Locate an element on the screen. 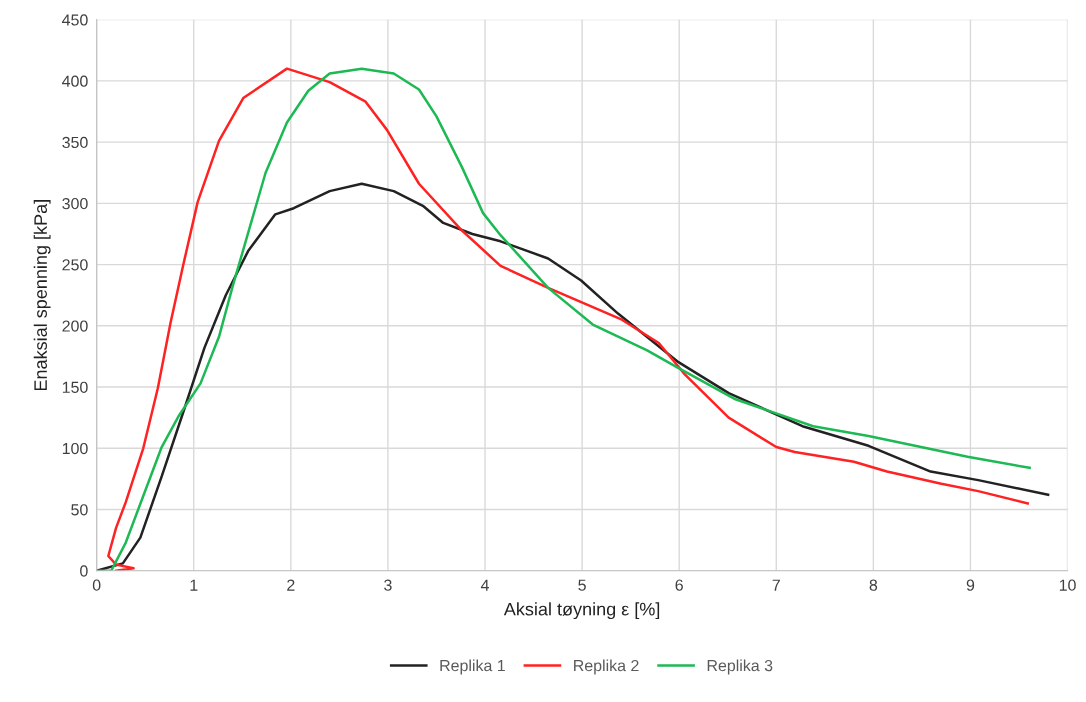 This screenshot has width=1086, height=702. y-tick-label: 200 is located at coordinates (75, 326).